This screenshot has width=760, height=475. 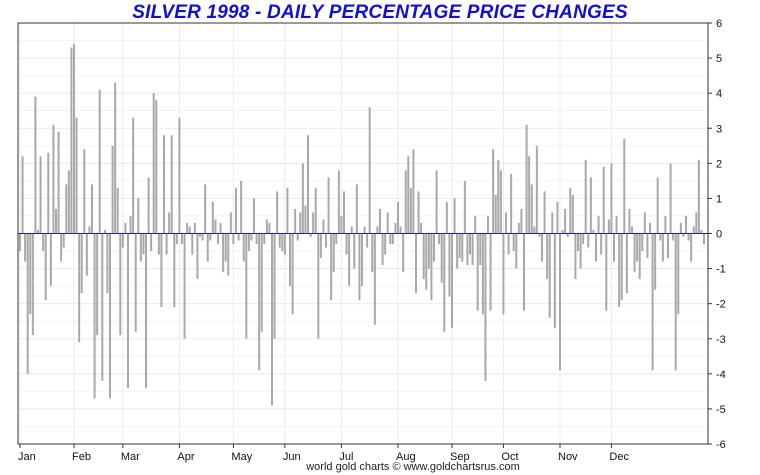 I want to click on x-tick-label-jul: Jul, so click(x=346, y=457).